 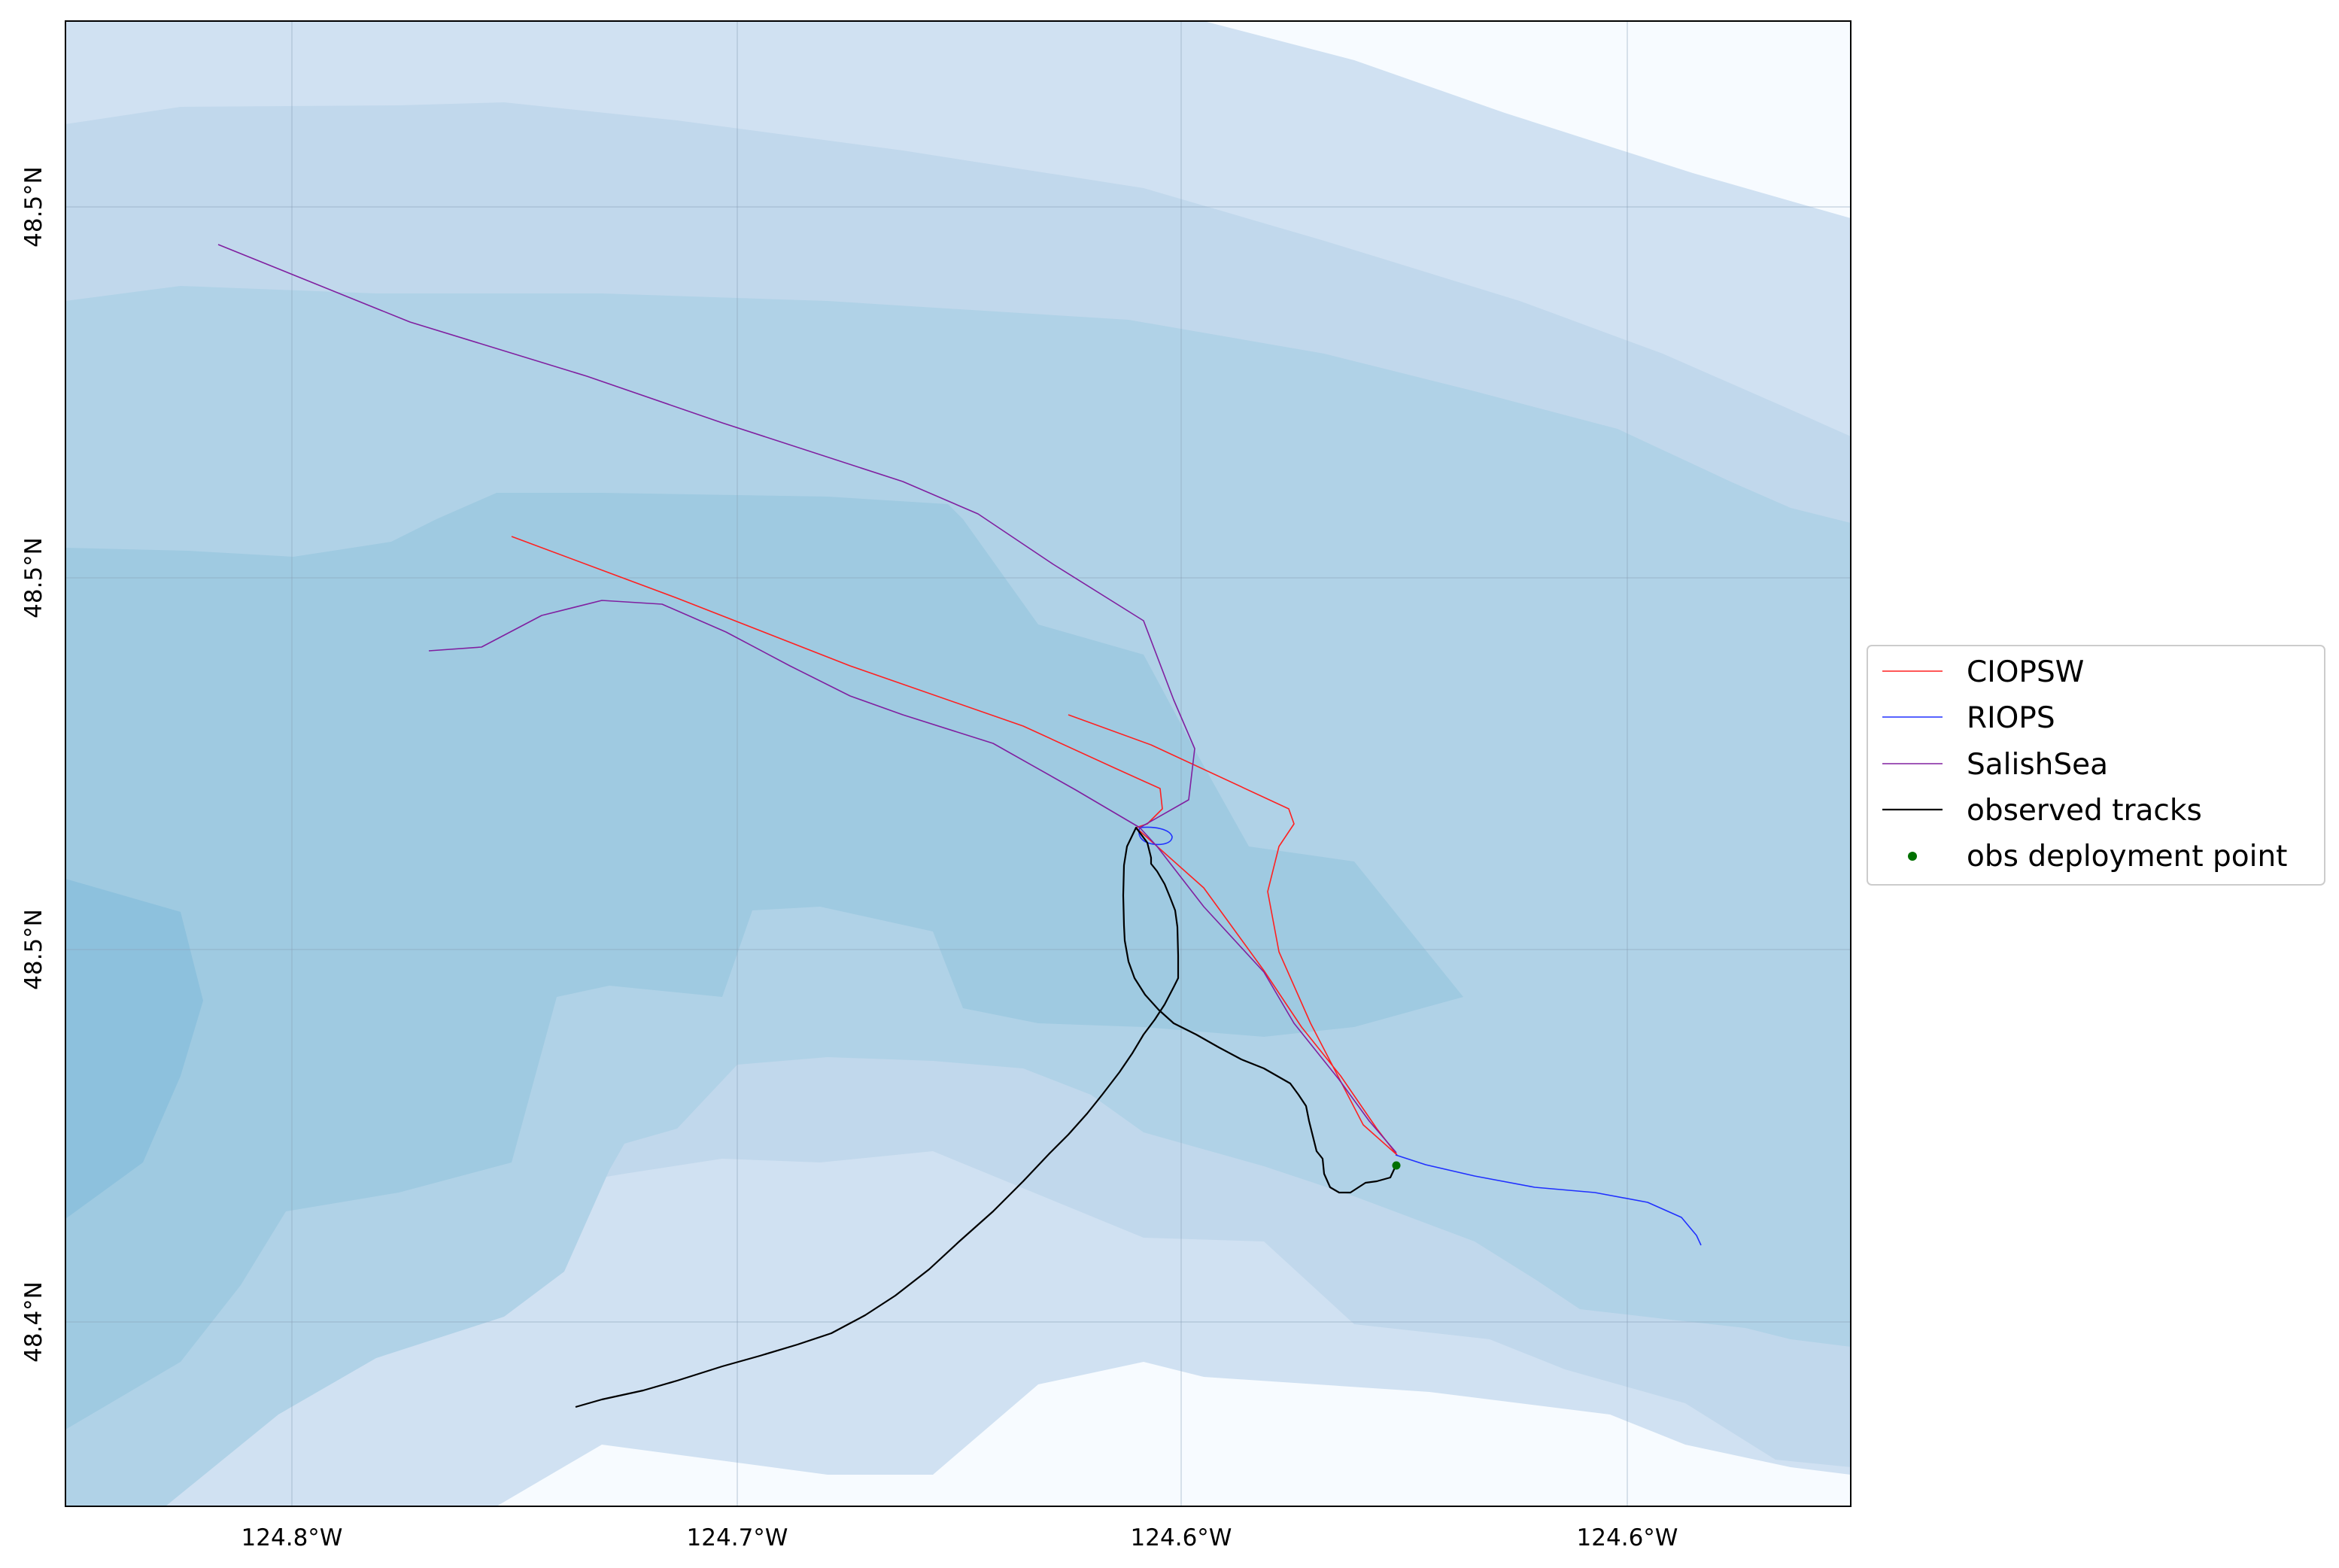 I want to click on legend-box, so click(x=2096, y=765).